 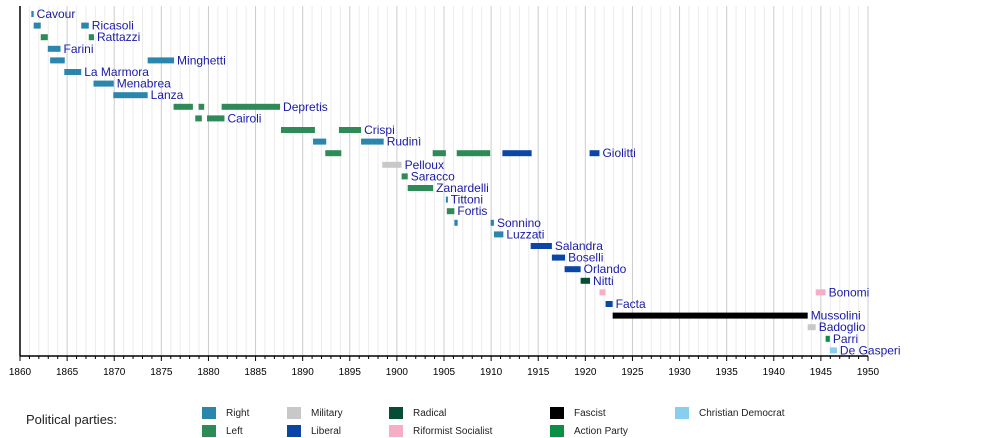 What do you see at coordinates (315, 413) in the screenshot?
I see `legend-item: Military` at bounding box center [315, 413].